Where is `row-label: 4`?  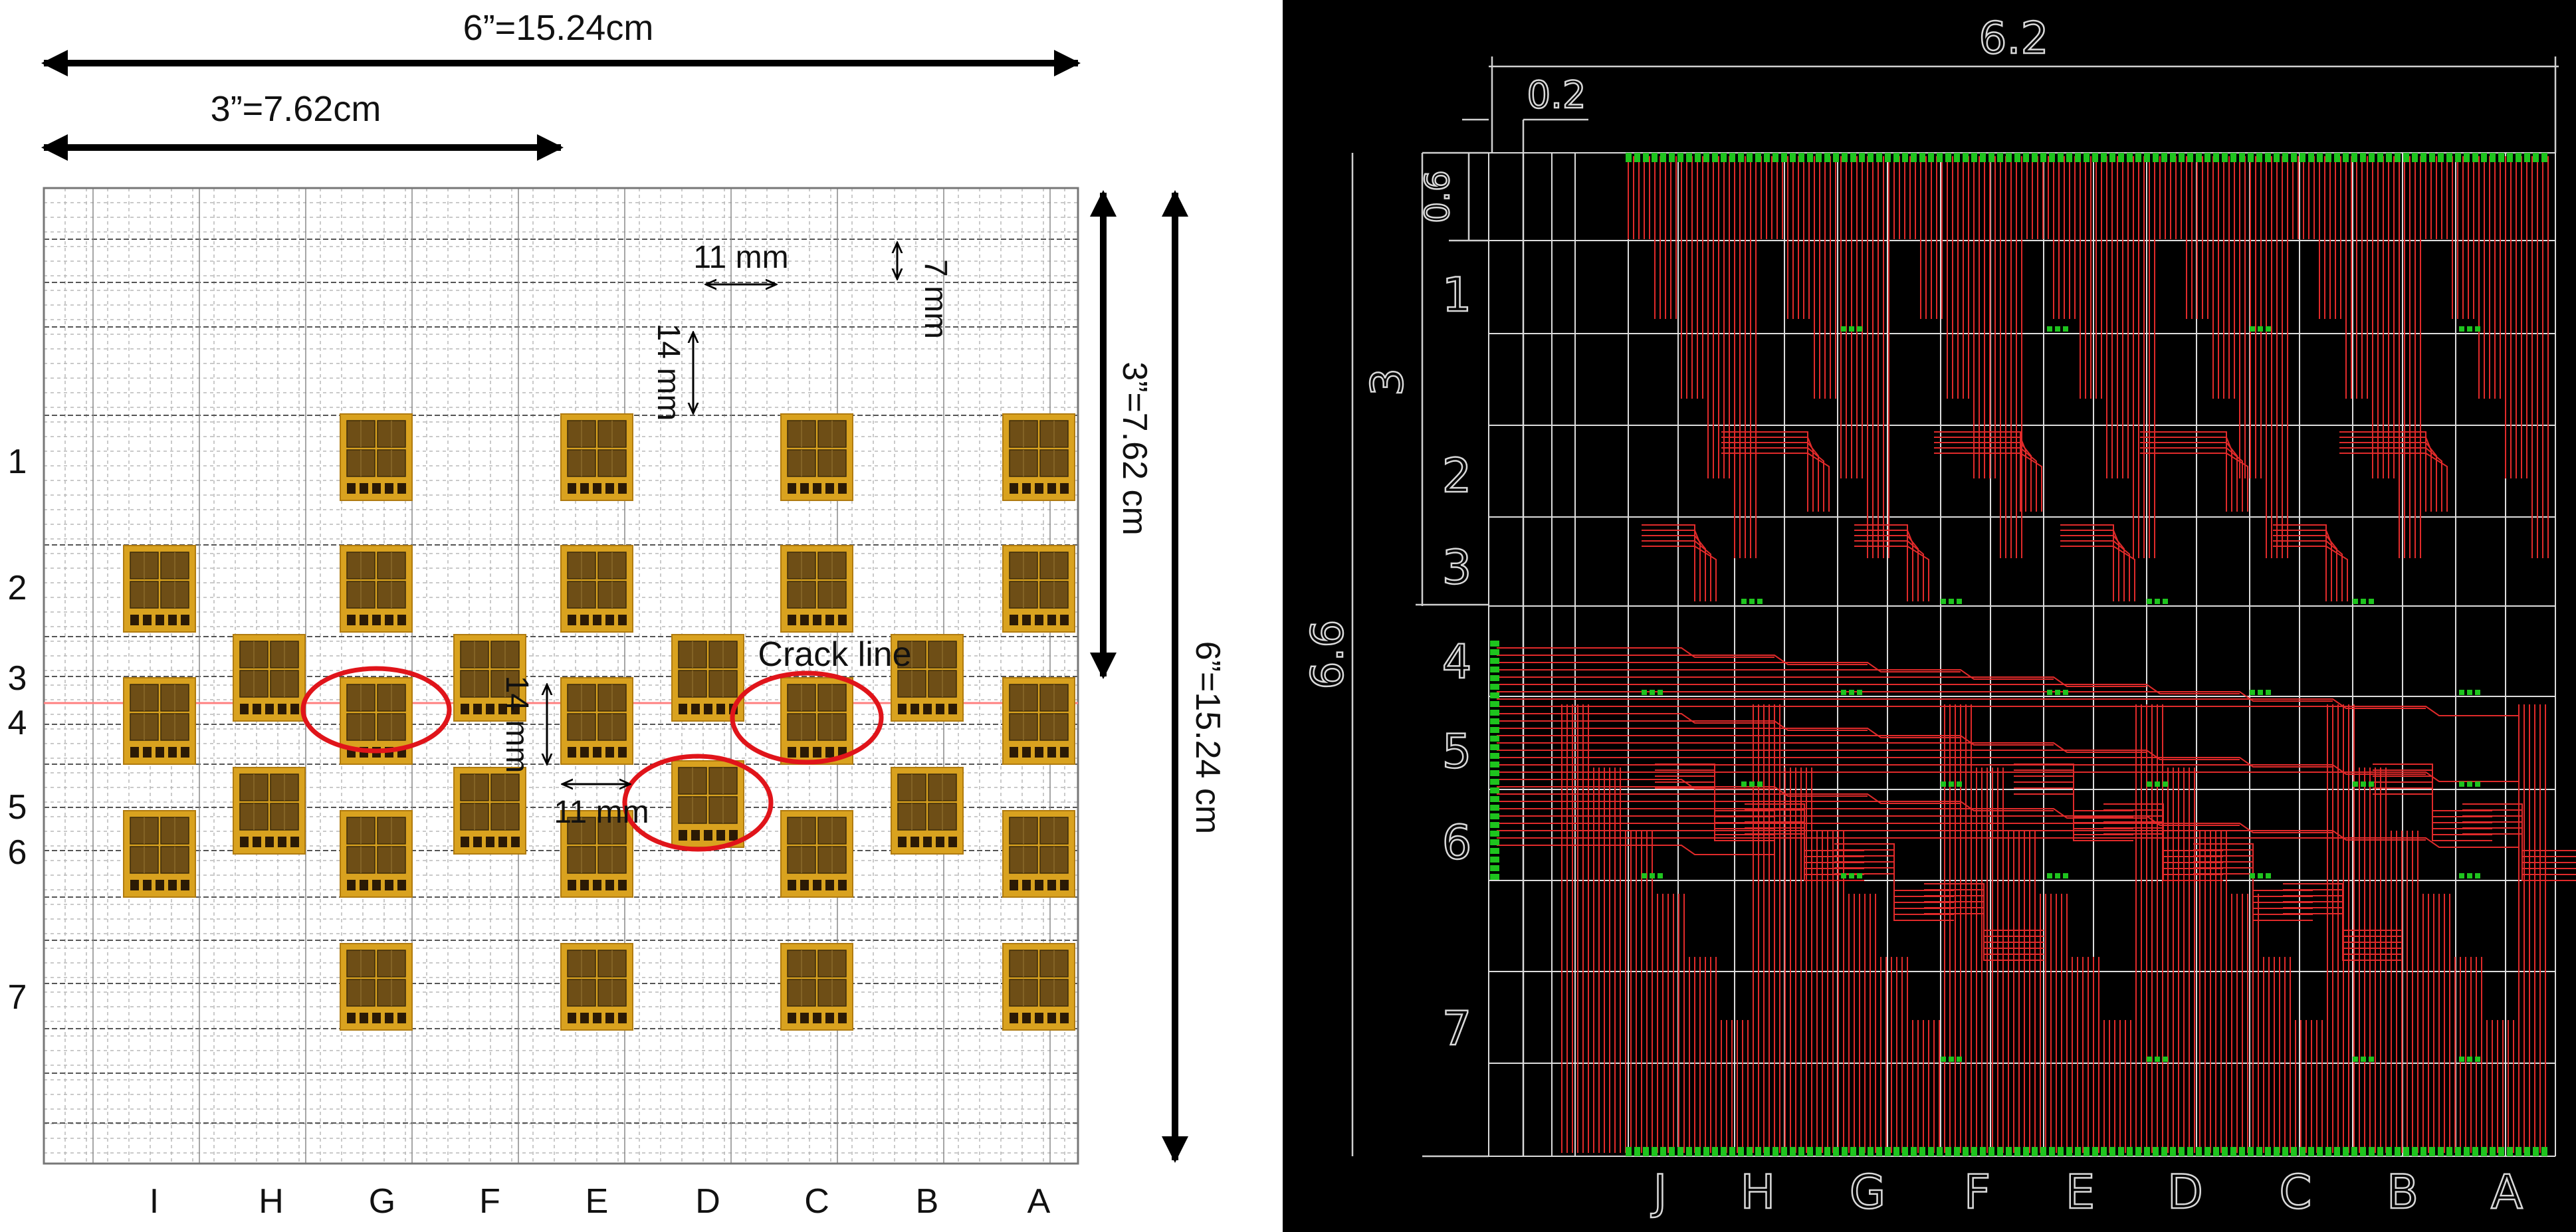 row-label: 4 is located at coordinates (17, 723).